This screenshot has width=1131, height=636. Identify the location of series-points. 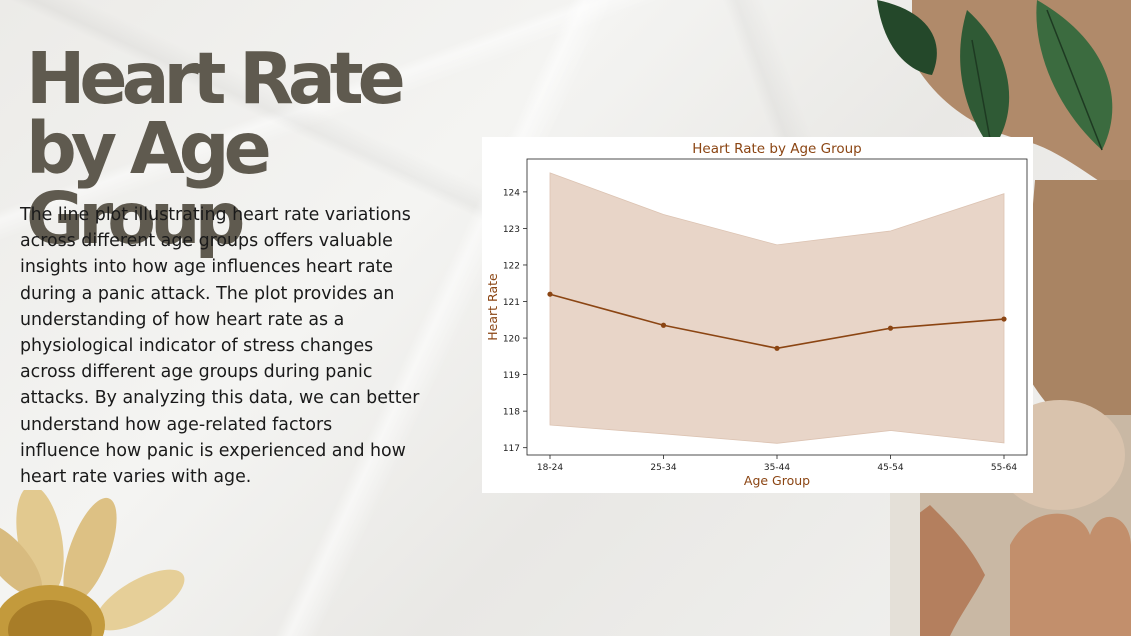
(777, 321).